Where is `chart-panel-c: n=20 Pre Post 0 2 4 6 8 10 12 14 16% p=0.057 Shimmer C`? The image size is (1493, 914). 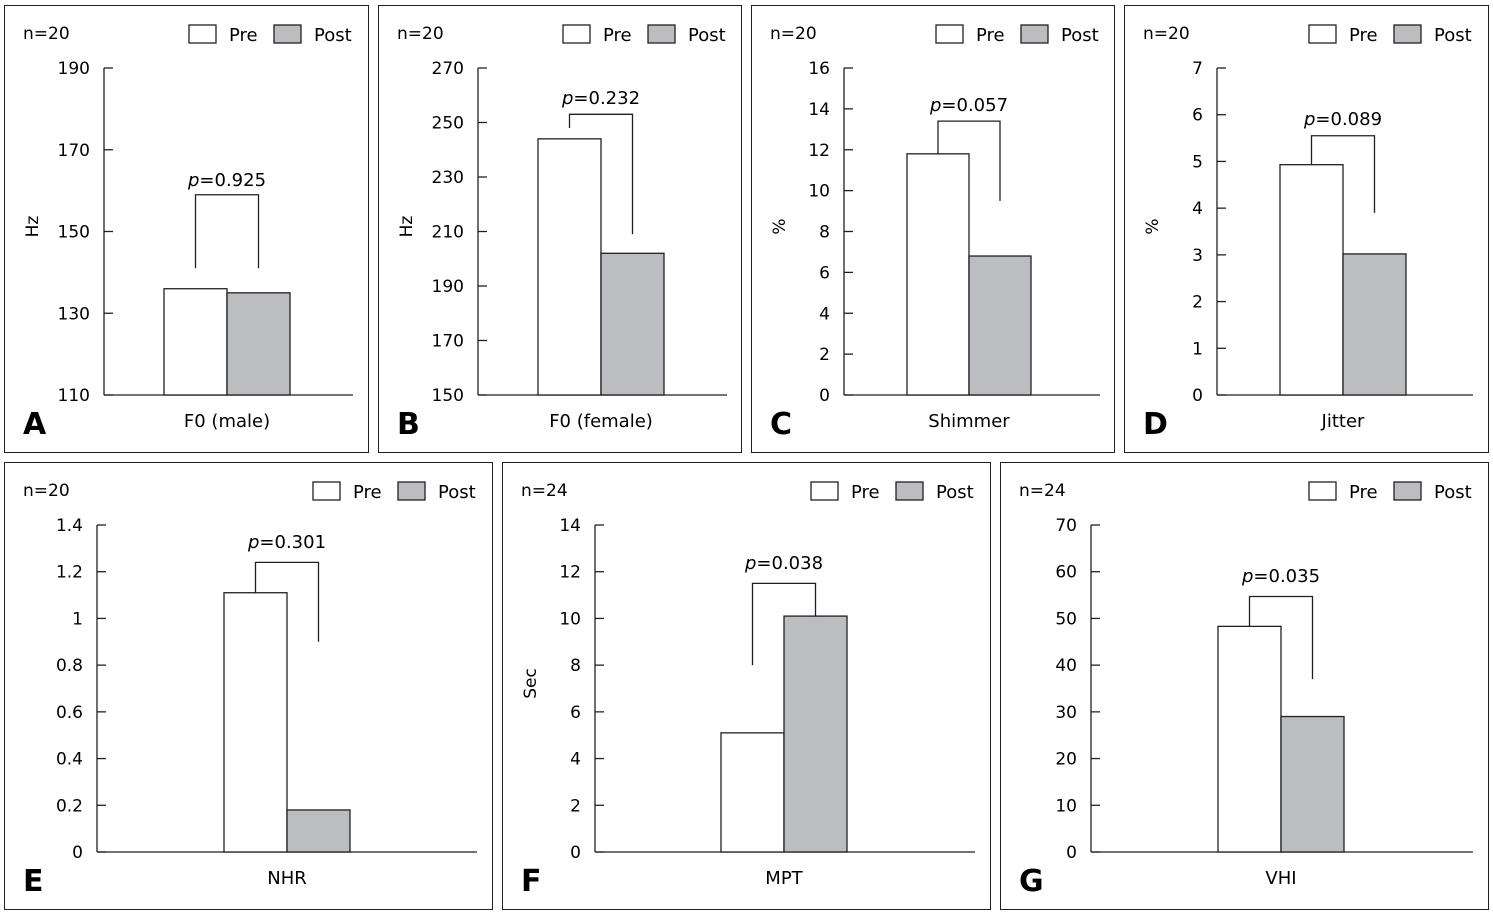
chart-panel-c: n=20 Pre Post 0 2 4 6 8 10 12 14 16% p=0.057 Shimmer C is located at coordinates (933, 229).